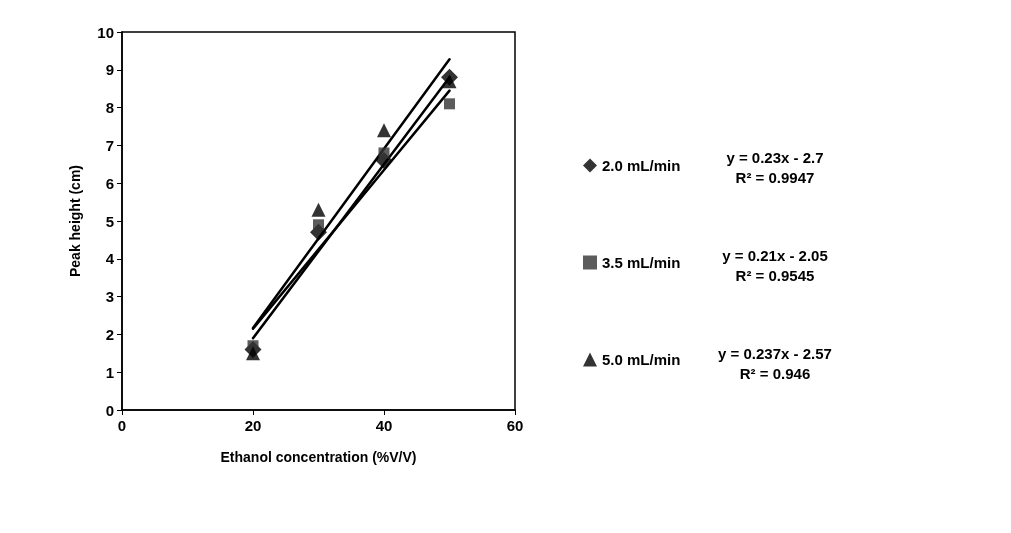 This screenshot has height=533, width=1011. I want to click on y-tick-label: 7, so click(109, 145).